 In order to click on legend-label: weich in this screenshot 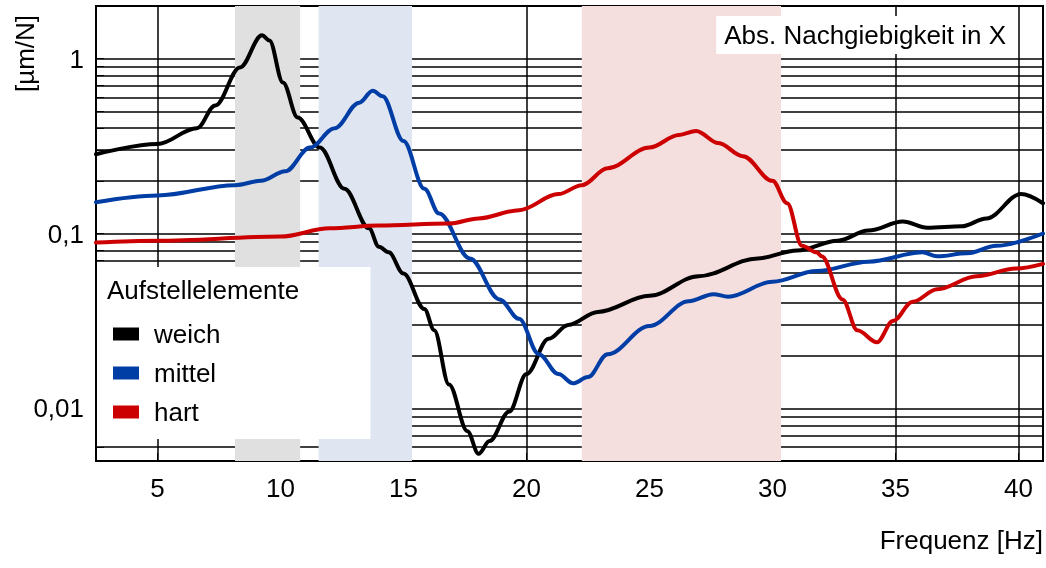, I will do `click(187, 334)`.